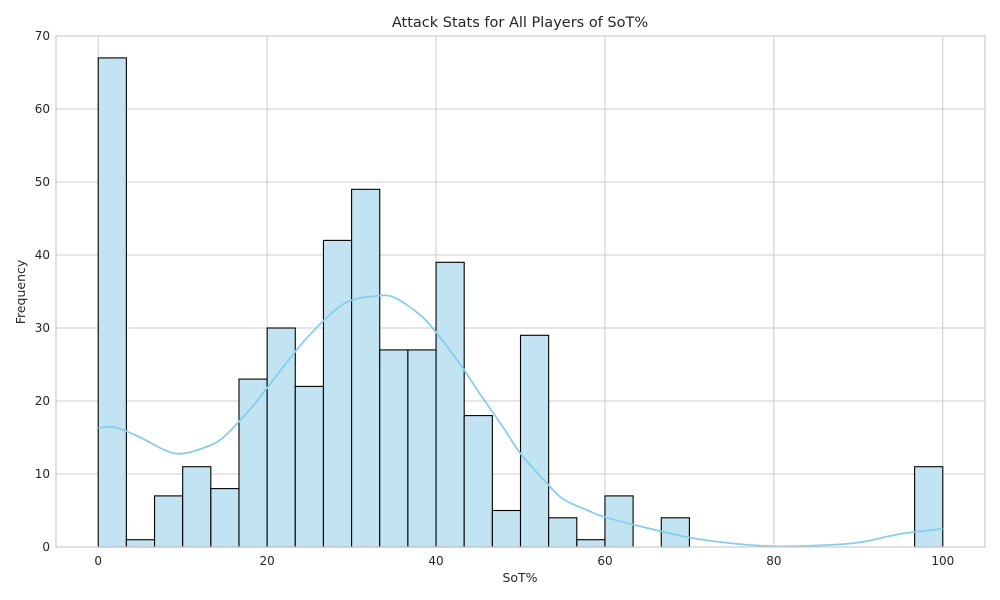 This screenshot has width=1000, height=600. What do you see at coordinates (42, 474) in the screenshot?
I see `y-tick-label: 10` at bounding box center [42, 474].